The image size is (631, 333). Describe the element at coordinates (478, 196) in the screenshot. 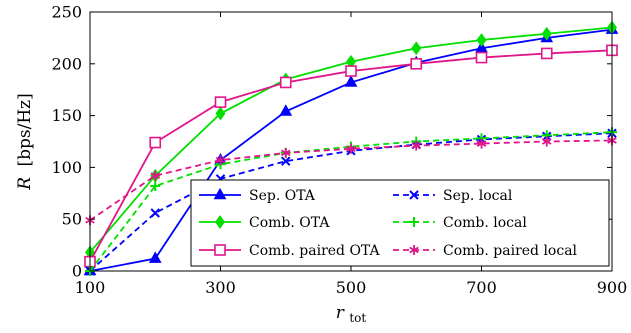

I see `legend-label: Sep. local` at that location.